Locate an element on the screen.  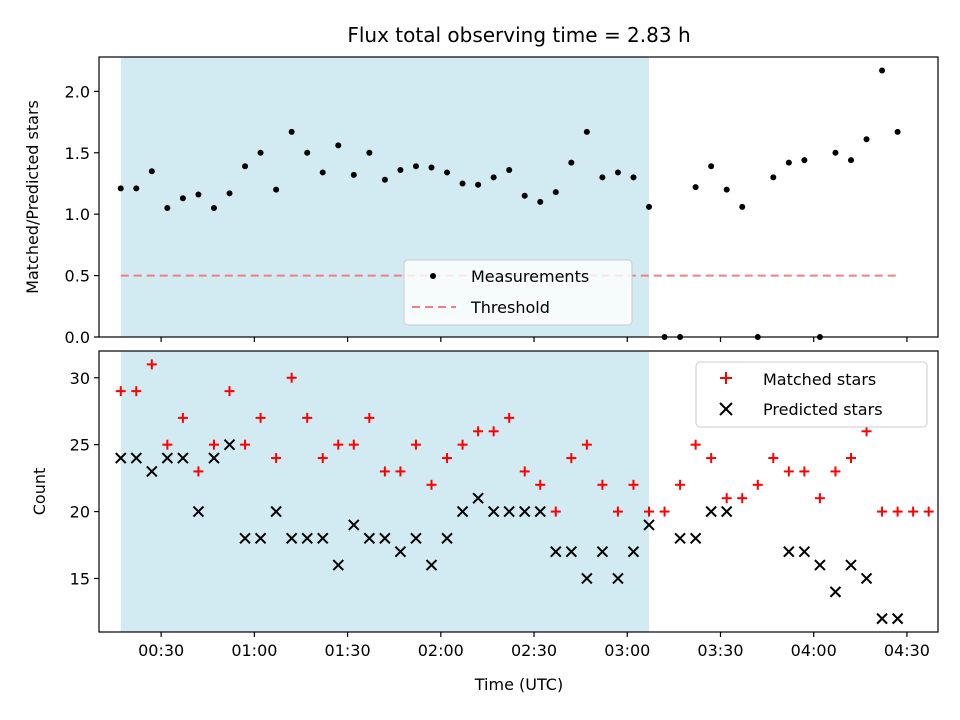
legend-label-predicted-stars: Predicted stars is located at coordinates (823, 409).